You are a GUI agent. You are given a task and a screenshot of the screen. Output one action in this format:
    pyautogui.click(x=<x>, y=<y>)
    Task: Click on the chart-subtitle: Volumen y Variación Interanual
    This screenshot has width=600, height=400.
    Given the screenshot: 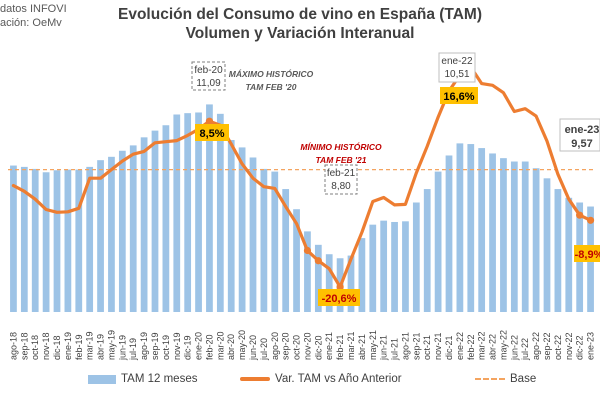 What is the action you would take?
    pyautogui.click(x=300, y=33)
    